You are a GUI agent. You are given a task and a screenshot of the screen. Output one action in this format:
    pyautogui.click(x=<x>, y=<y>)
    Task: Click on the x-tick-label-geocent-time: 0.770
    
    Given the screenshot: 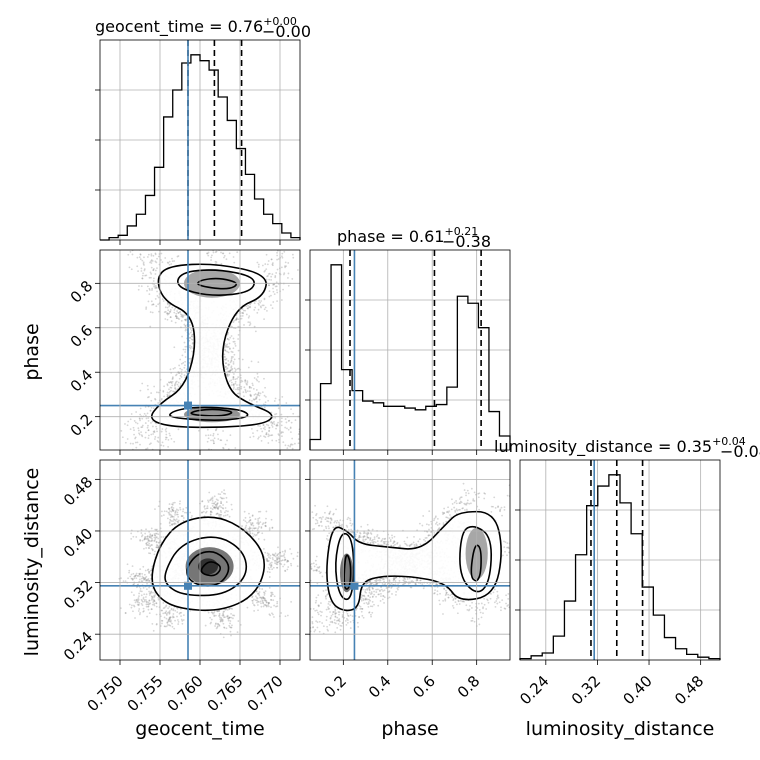 What is the action you would take?
    pyautogui.click(x=265, y=693)
    